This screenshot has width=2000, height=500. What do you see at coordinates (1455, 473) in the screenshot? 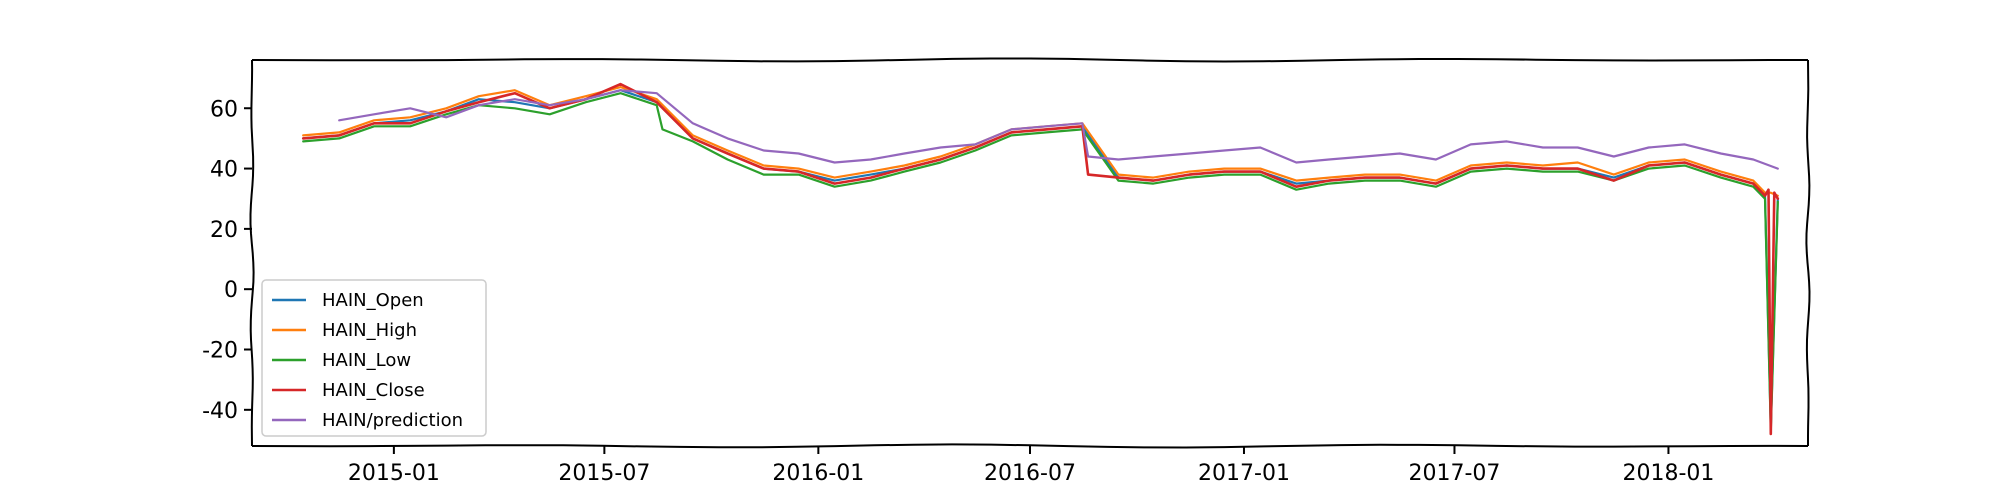
I see `x-tick-label: 2017-07` at bounding box center [1455, 473].